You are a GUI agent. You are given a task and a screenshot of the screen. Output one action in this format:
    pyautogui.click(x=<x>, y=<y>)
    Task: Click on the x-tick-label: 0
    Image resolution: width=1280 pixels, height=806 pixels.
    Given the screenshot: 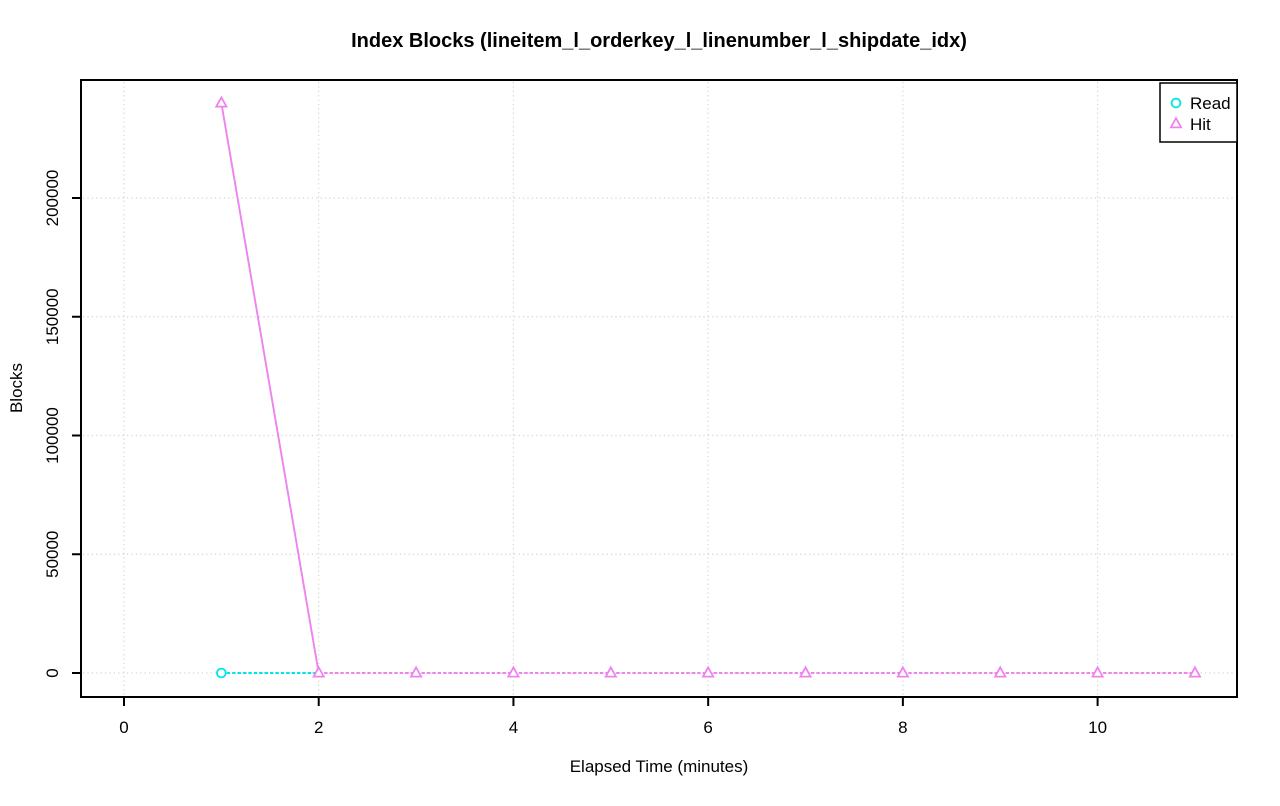 What is the action you would take?
    pyautogui.click(x=123, y=727)
    